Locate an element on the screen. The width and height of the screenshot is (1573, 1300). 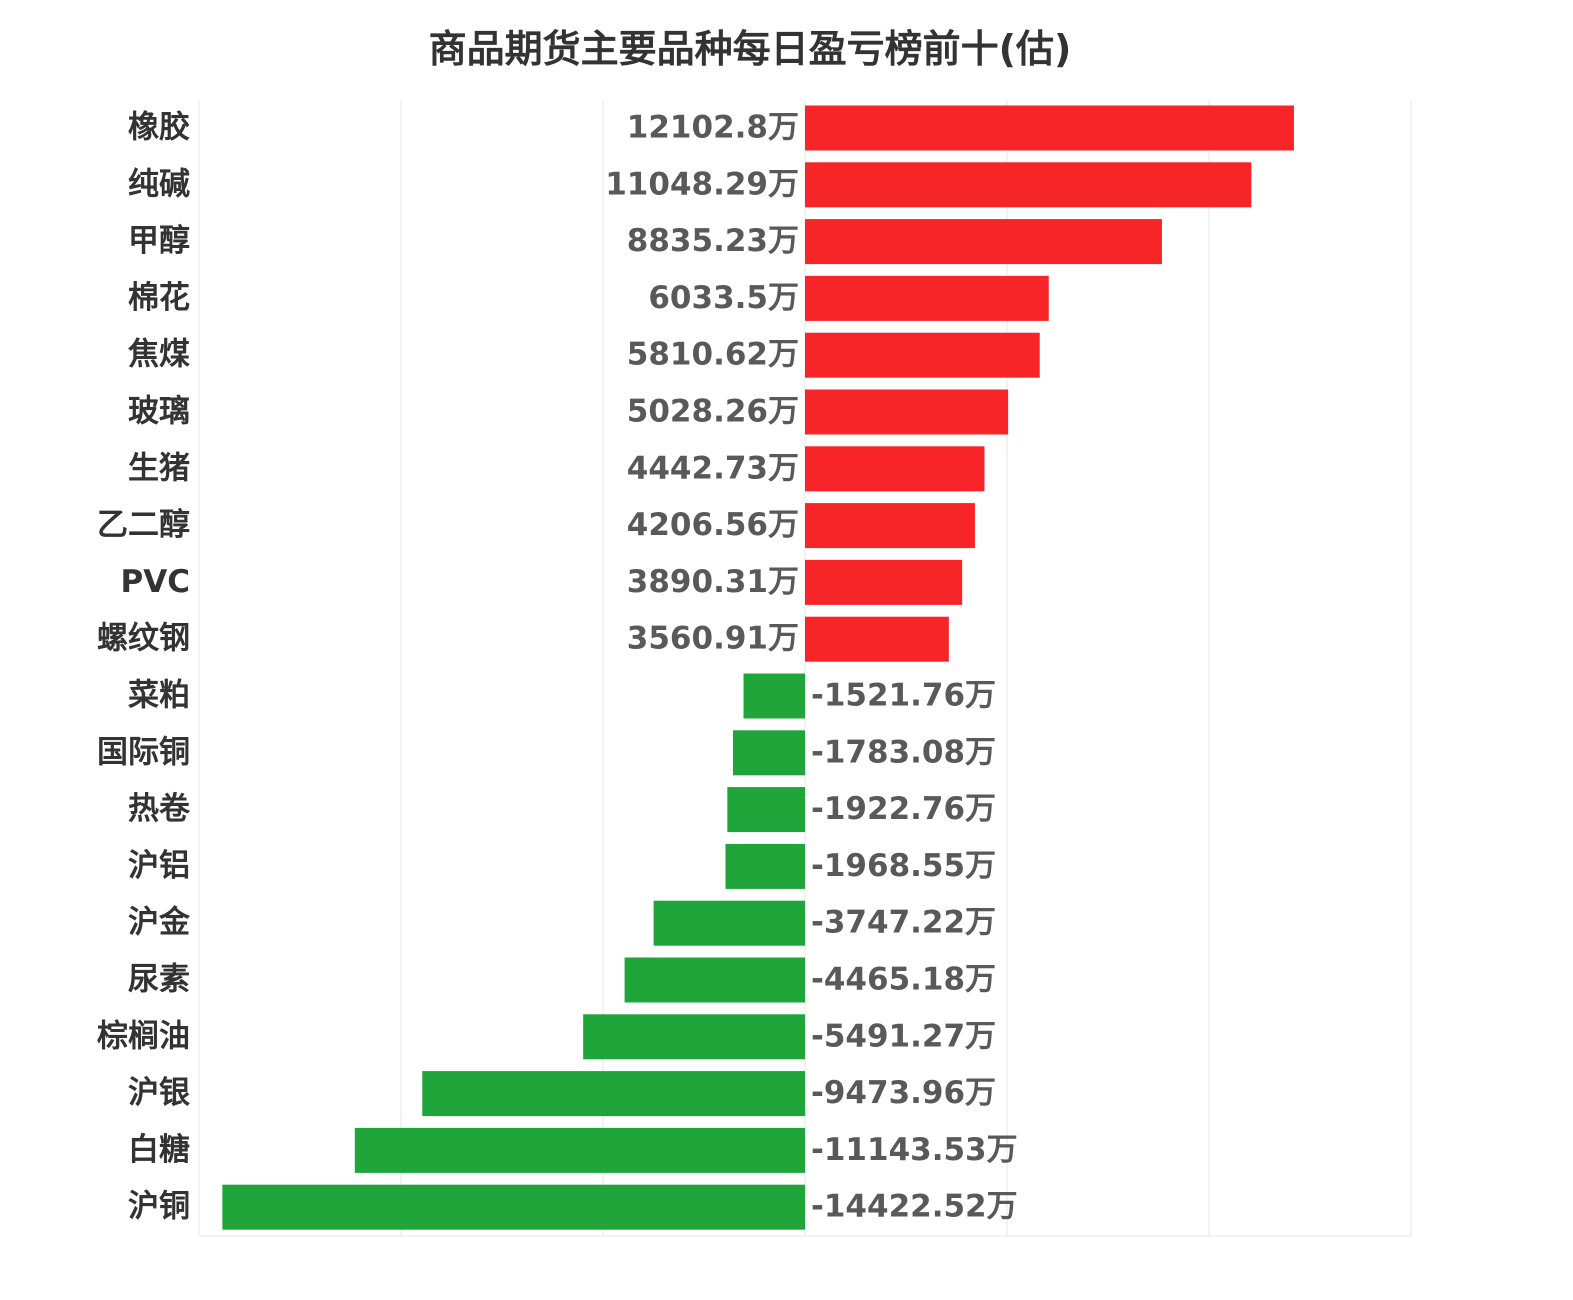
category-label: 热卷 is located at coordinates (159, 809).